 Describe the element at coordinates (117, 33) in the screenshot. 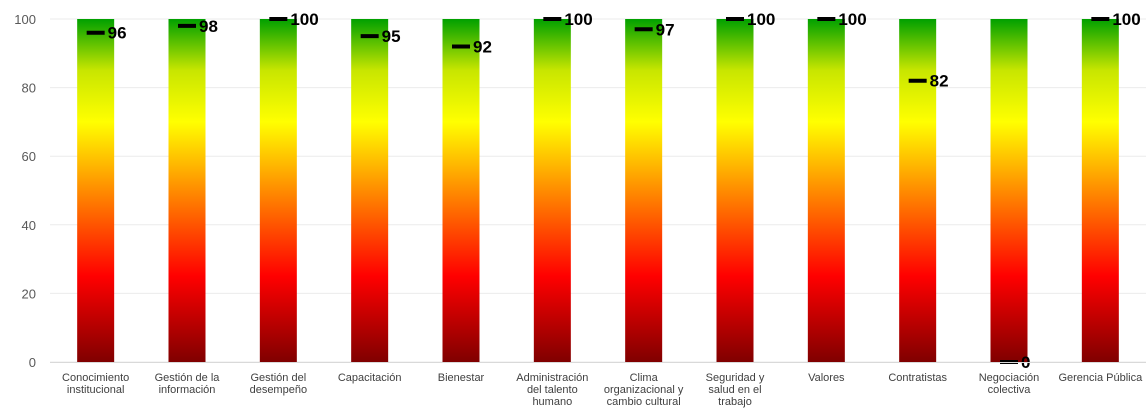

I see `value-label: 96` at that location.